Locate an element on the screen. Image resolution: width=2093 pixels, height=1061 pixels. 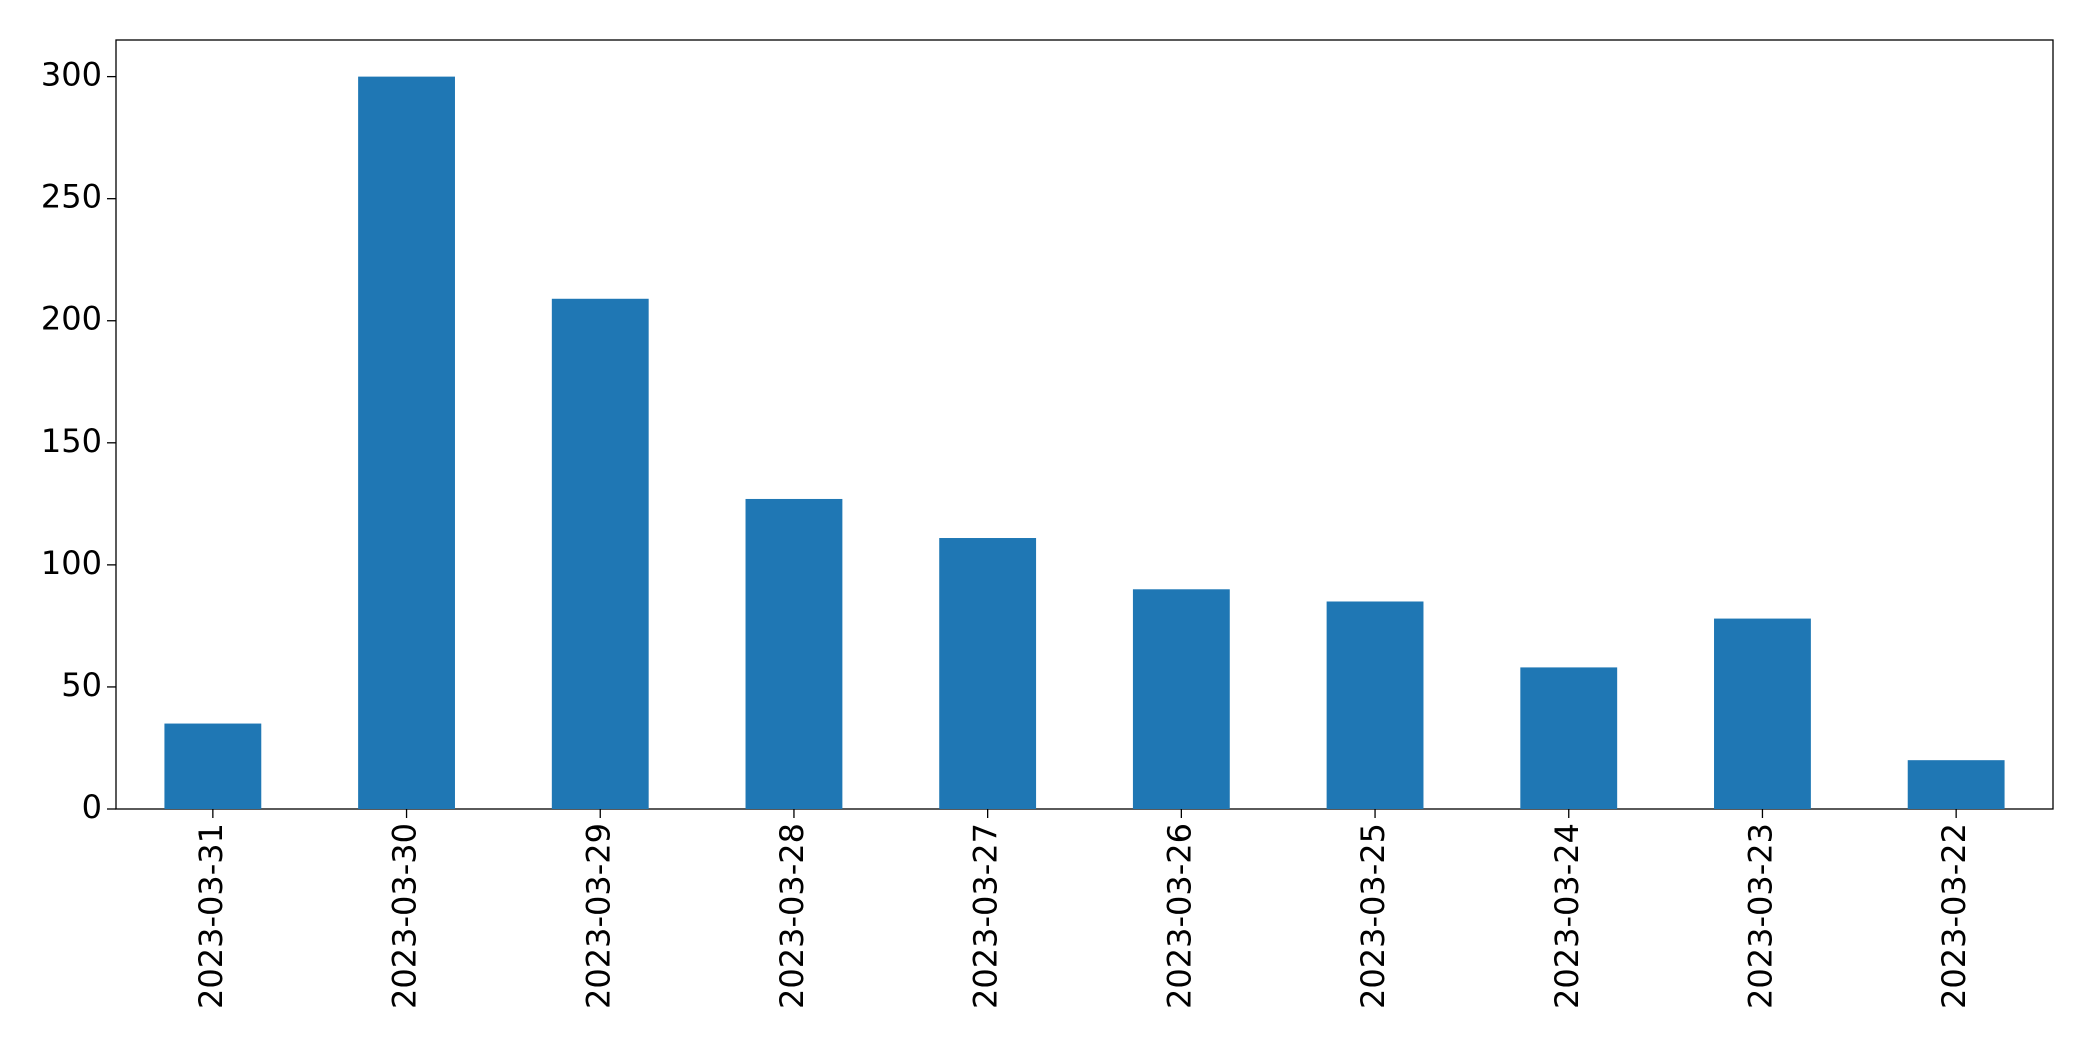
x-tick-label: 2023-03-25 is located at coordinates (1373, 916).